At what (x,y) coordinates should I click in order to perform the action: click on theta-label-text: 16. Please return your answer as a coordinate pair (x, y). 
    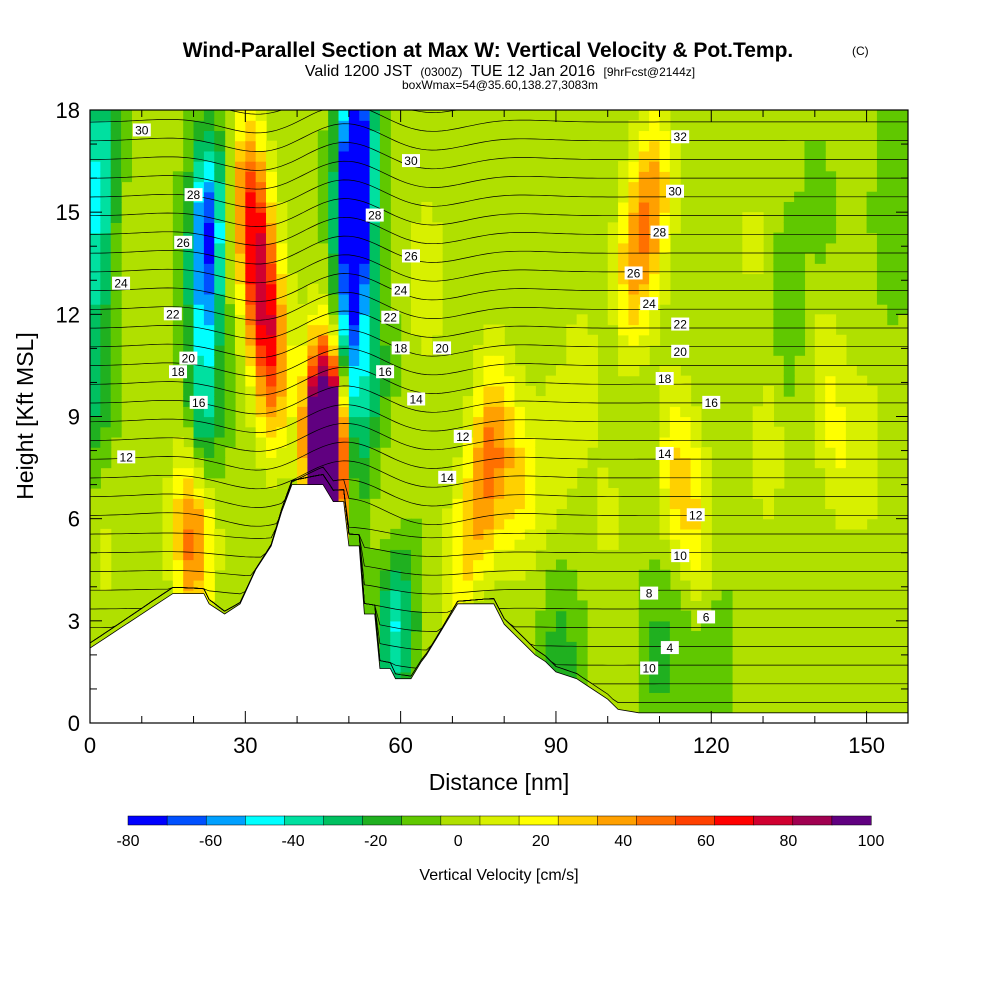
    Looking at the image, I should click on (385, 372).